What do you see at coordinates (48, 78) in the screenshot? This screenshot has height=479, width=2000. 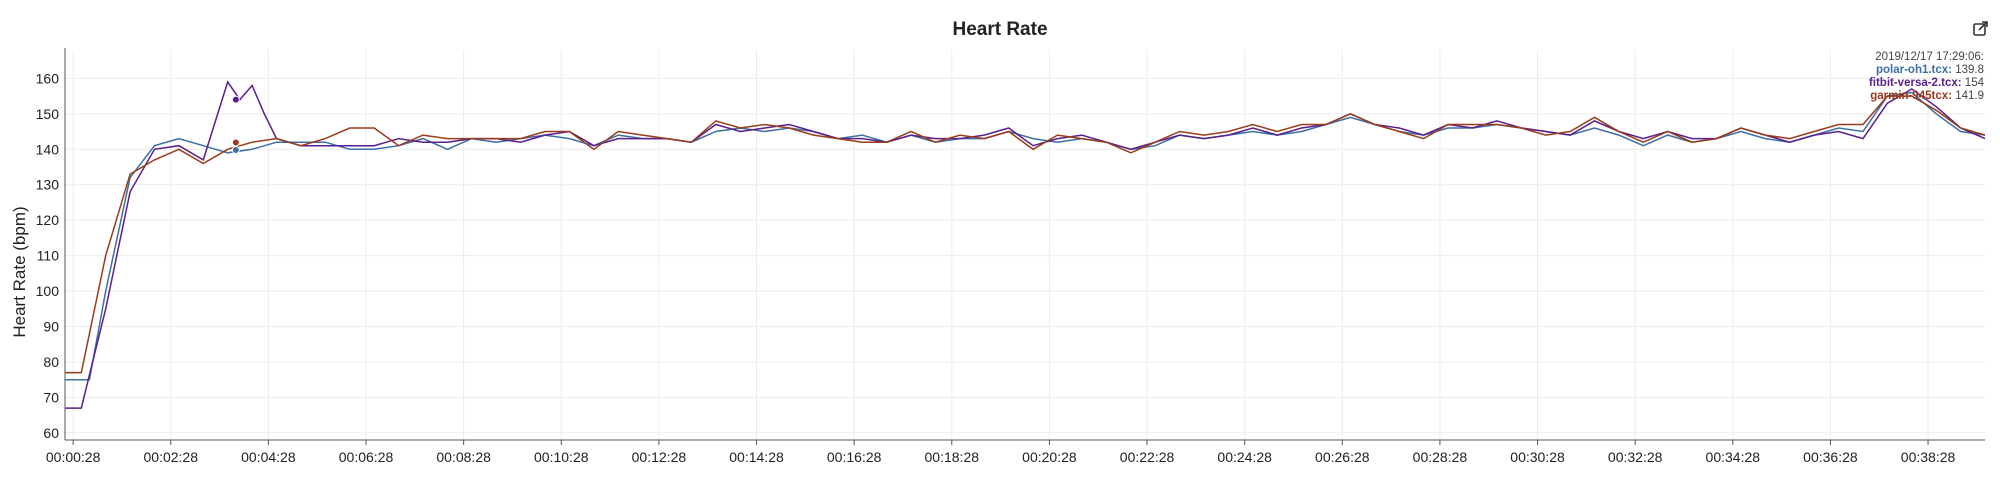 I see `y-tick-label: 160` at bounding box center [48, 78].